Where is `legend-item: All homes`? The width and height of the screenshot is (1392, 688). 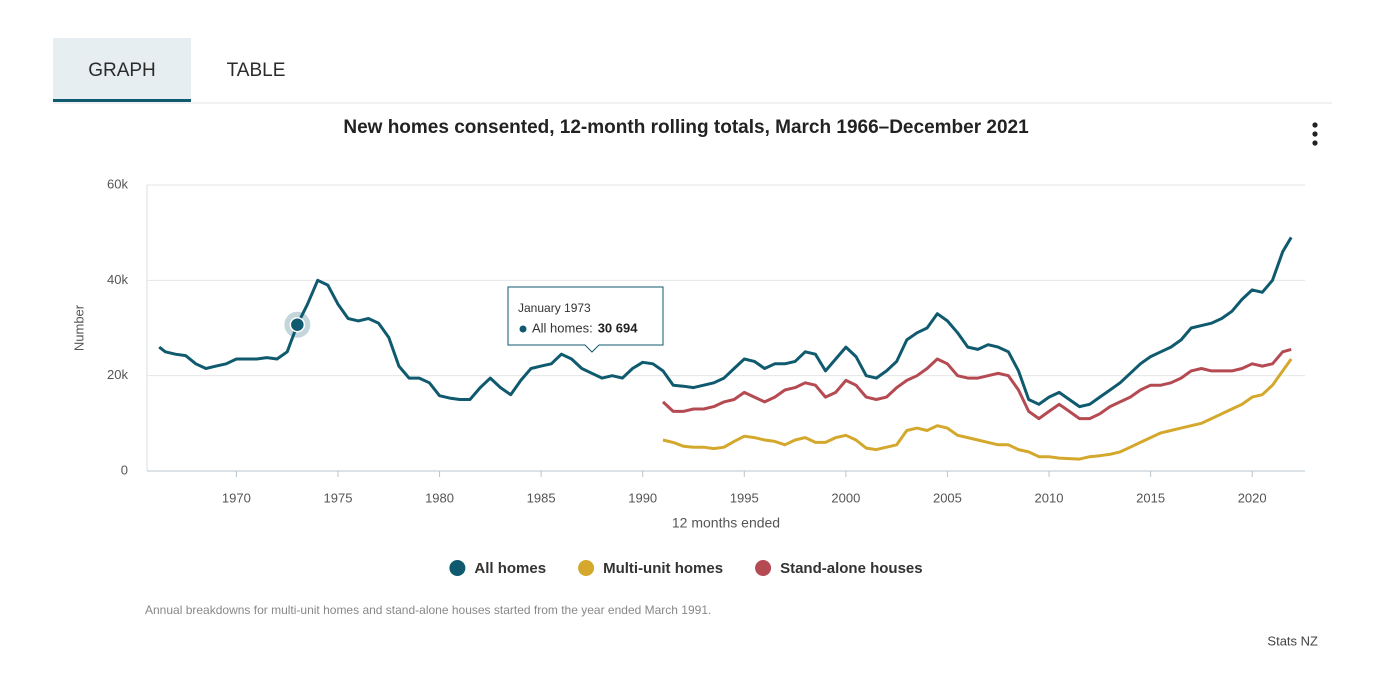
legend-item: All homes is located at coordinates (497, 568).